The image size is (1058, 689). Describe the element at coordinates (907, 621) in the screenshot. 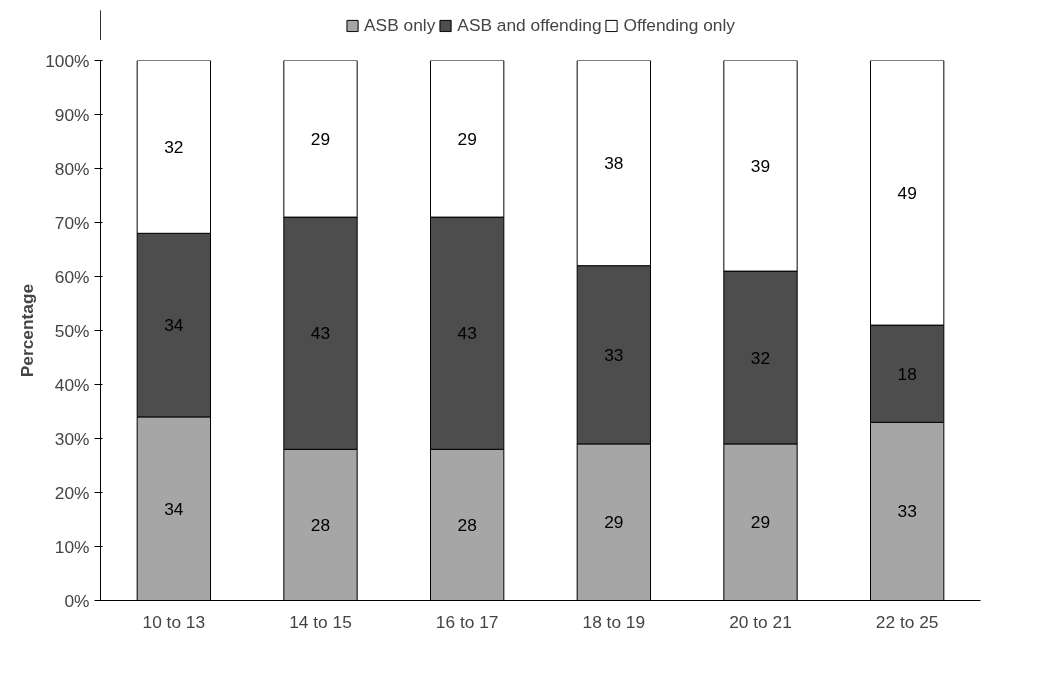

I see `x-tick-label: 22 to 25` at that location.